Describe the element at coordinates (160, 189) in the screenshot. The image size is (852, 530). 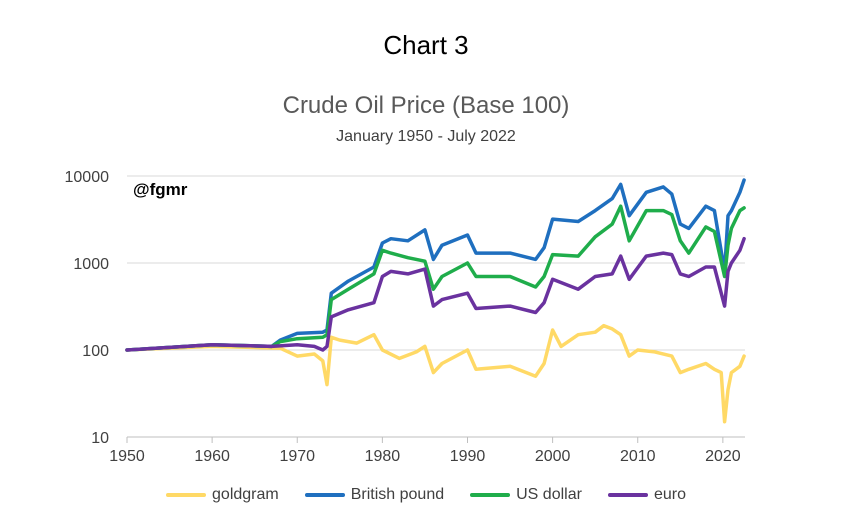
I see `watermark: @fgmr` at that location.